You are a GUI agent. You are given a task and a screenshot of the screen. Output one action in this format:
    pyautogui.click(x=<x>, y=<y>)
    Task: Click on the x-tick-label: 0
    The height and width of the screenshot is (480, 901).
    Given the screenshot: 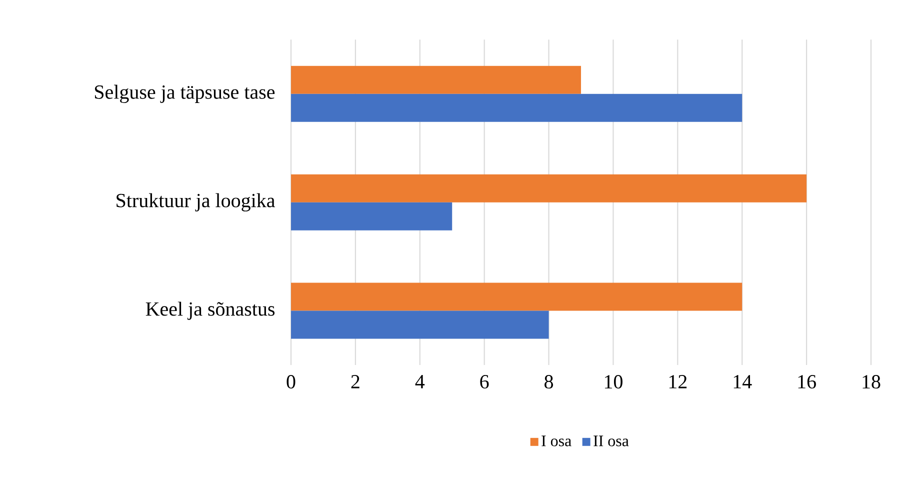 What is the action you would take?
    pyautogui.click(x=291, y=382)
    